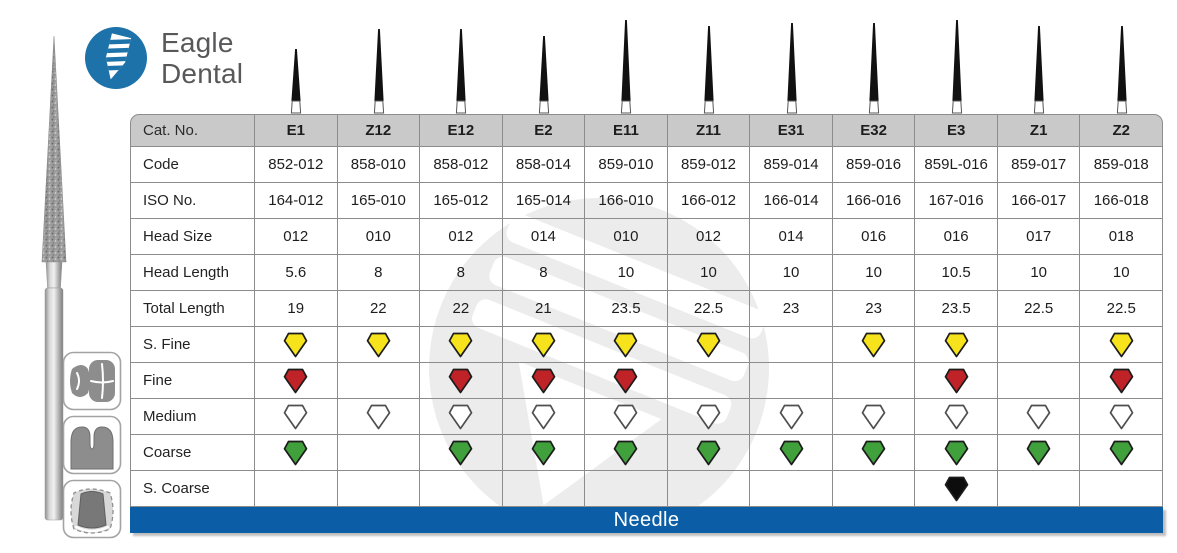  I want to click on row-label: Medium, so click(192, 417).